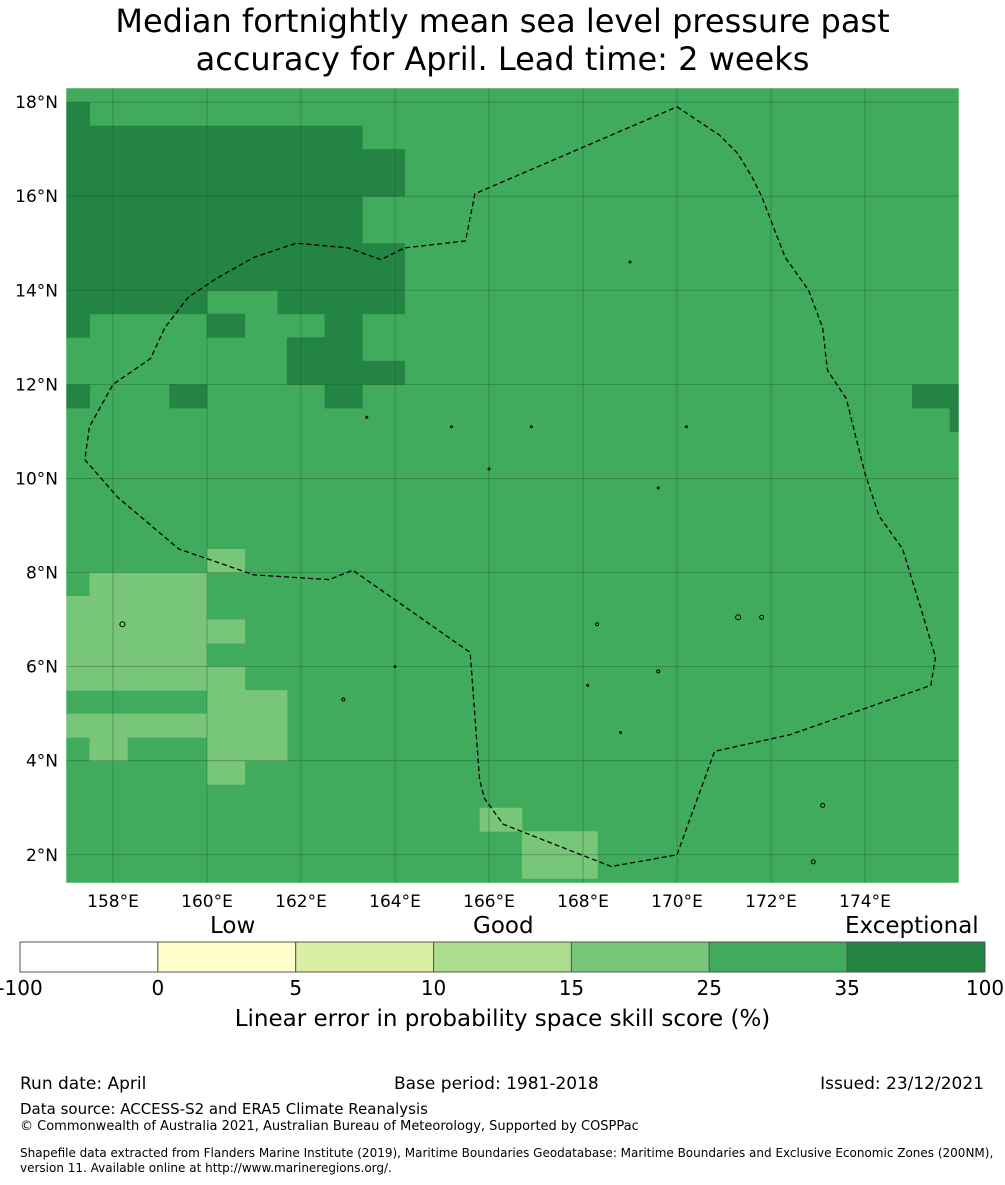  Describe the element at coordinates (709, 988) in the screenshot. I see `colorbar-tick-label: 25` at that location.